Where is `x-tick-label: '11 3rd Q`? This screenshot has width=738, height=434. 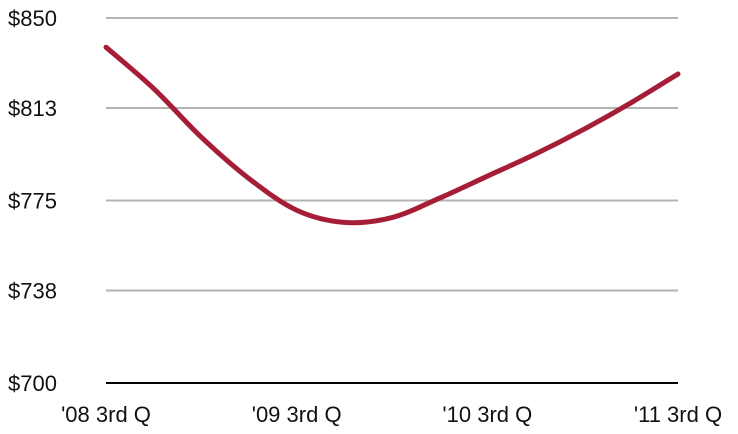 x-tick-label: '11 3rd Q is located at coordinates (678, 414).